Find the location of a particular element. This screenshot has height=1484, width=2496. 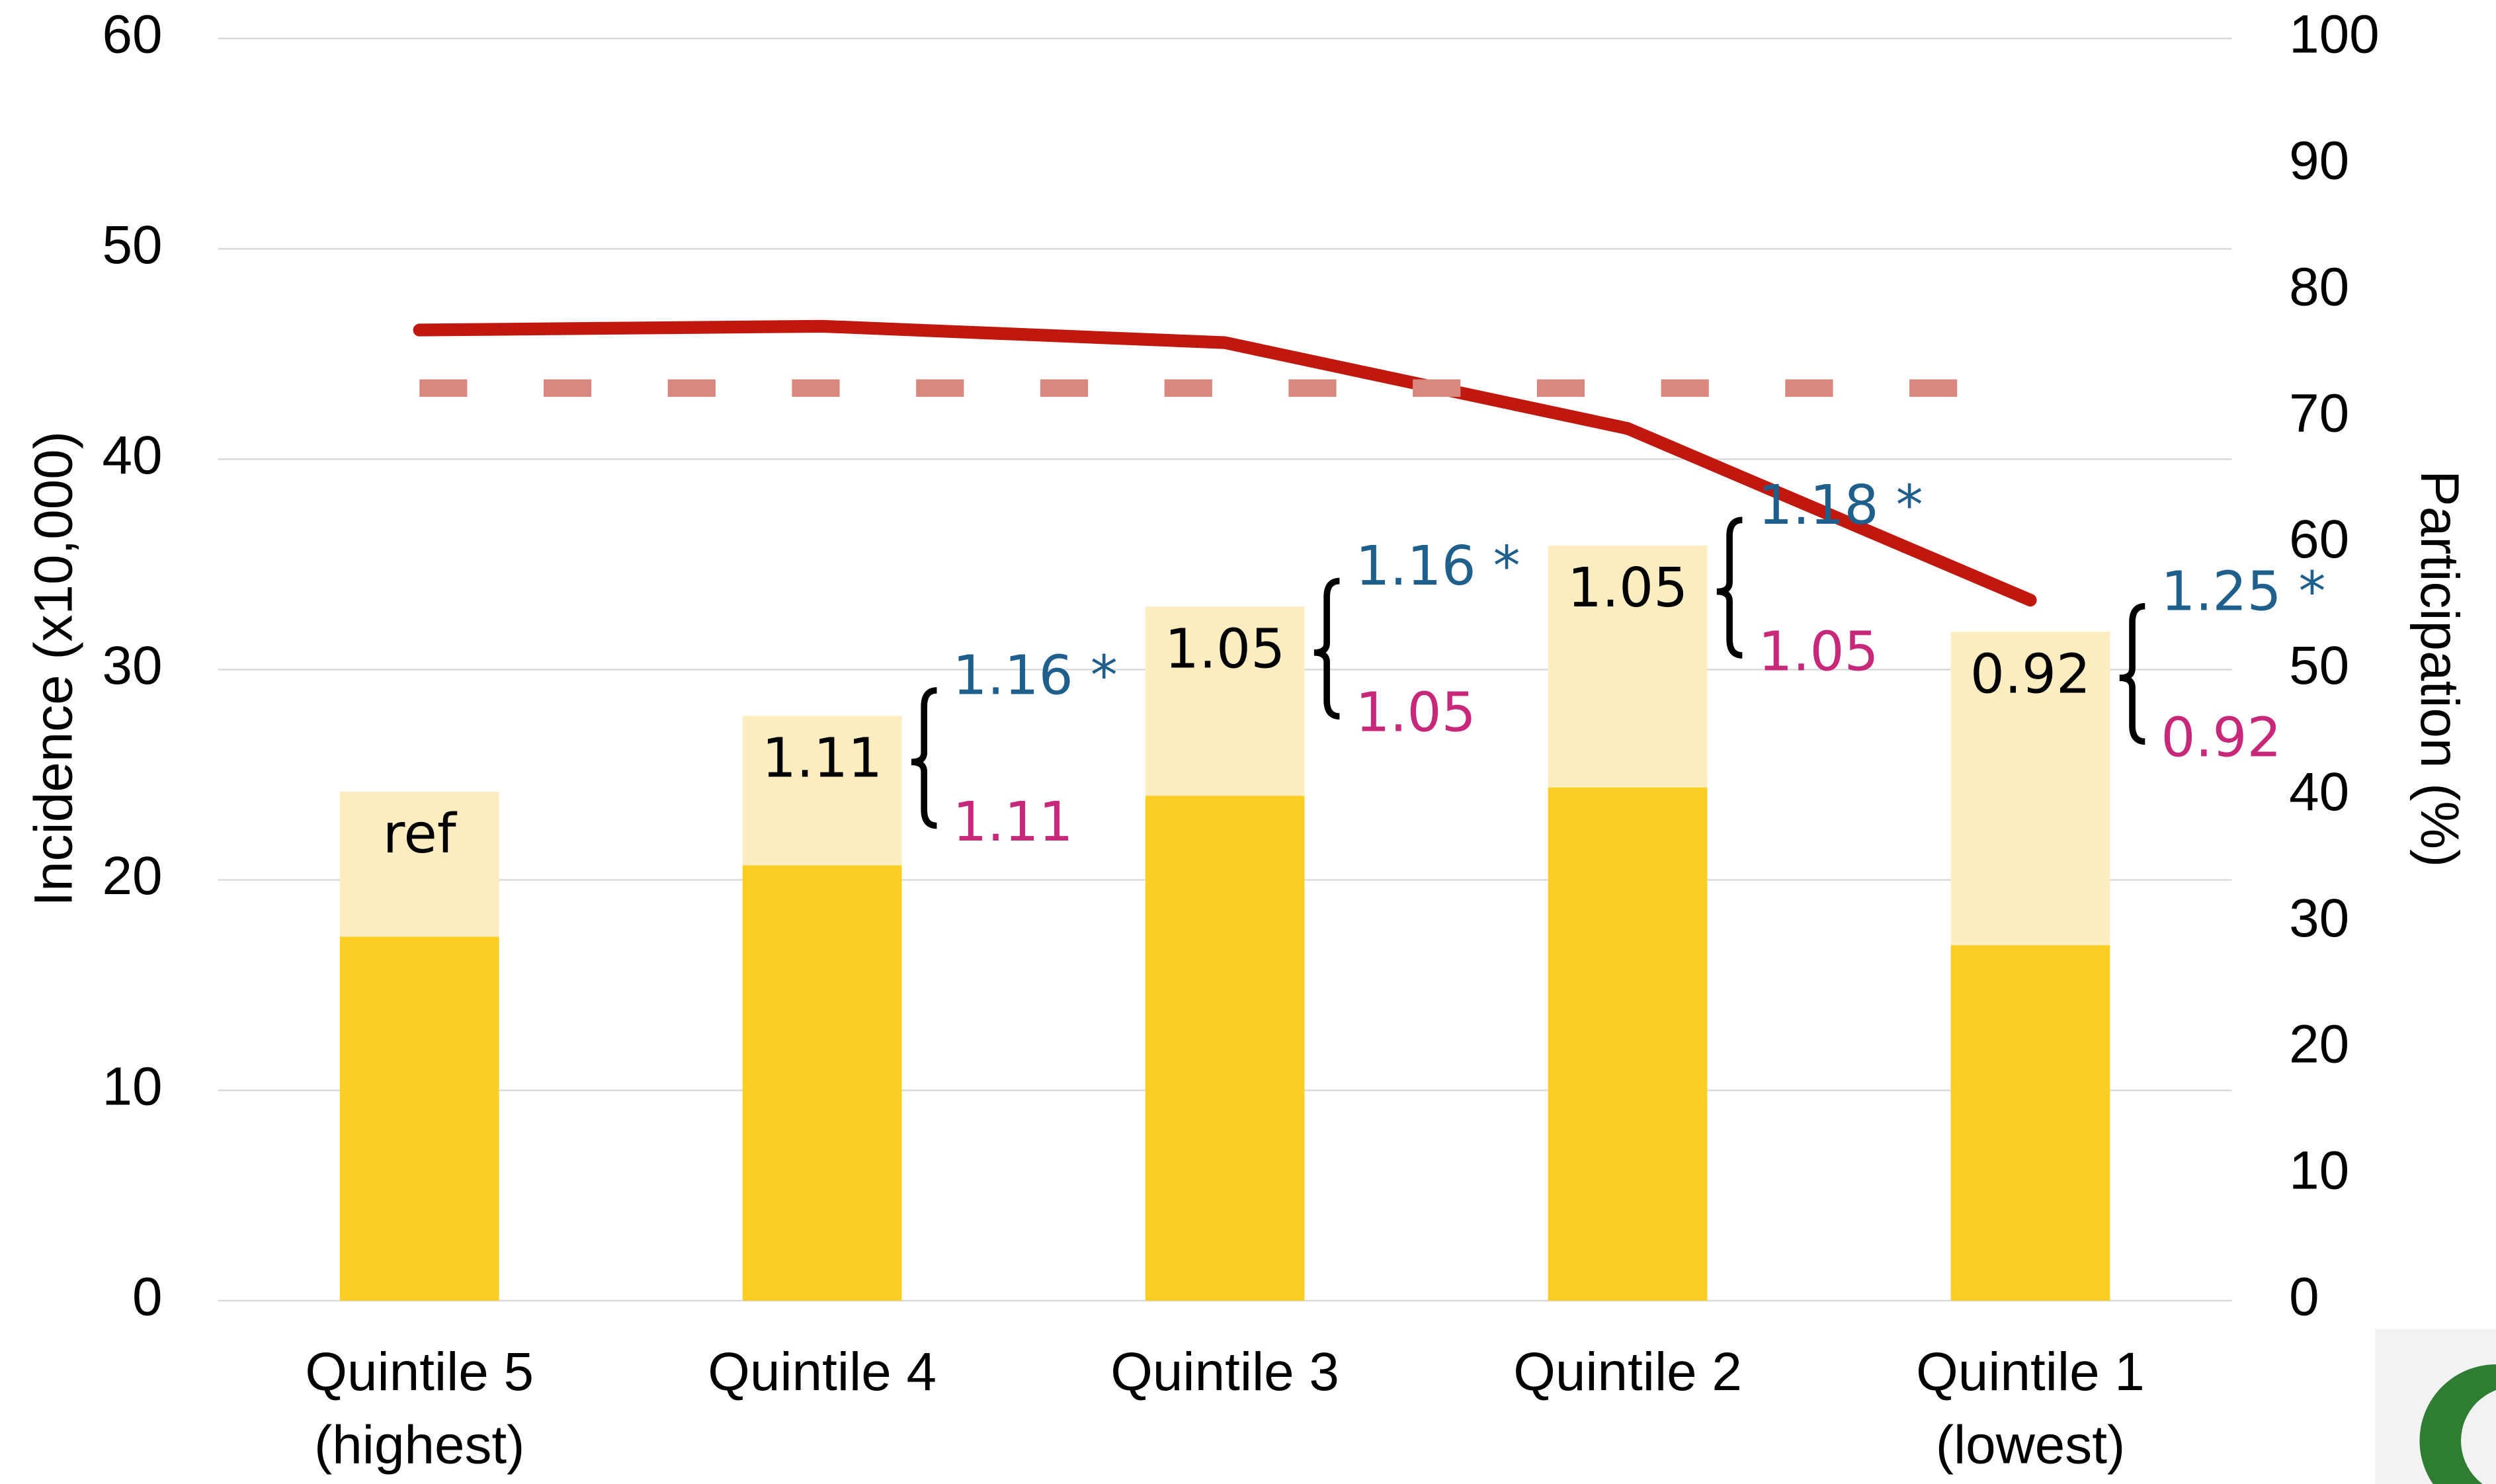

y-axis-label: Incidence (x10,000) is located at coordinates (53, 669).